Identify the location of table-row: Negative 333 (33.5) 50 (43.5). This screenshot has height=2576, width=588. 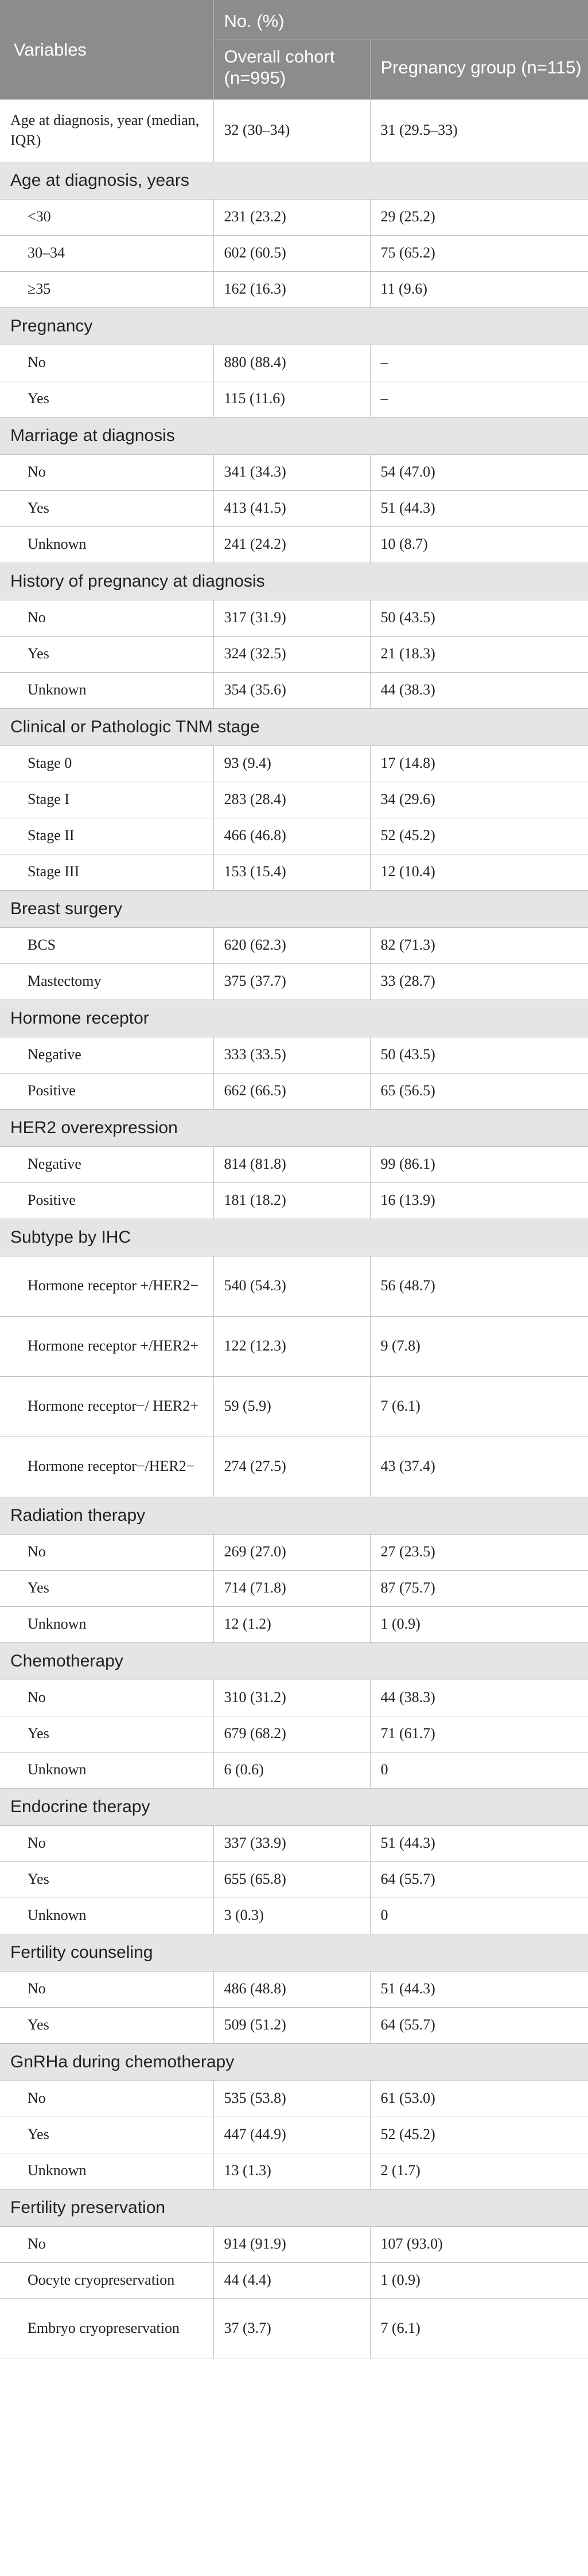
(294, 1055).